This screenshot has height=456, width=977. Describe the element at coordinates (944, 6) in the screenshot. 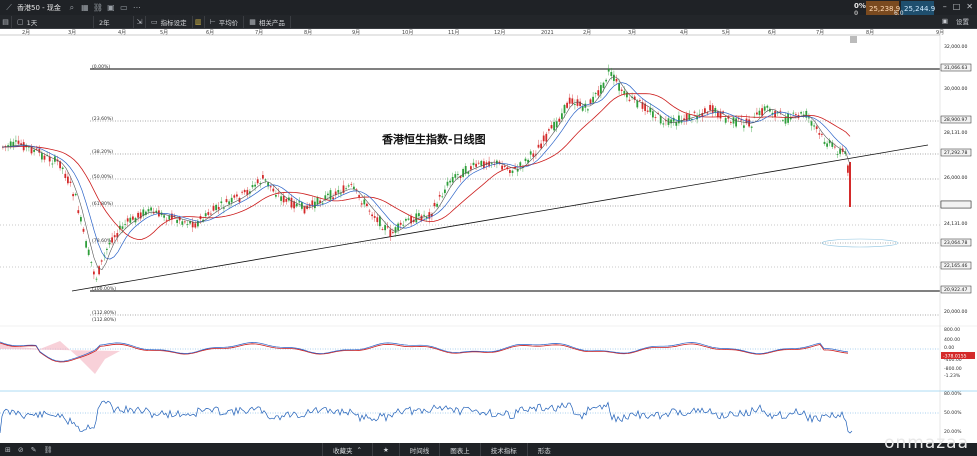

I see `minimize-button: –` at that location.